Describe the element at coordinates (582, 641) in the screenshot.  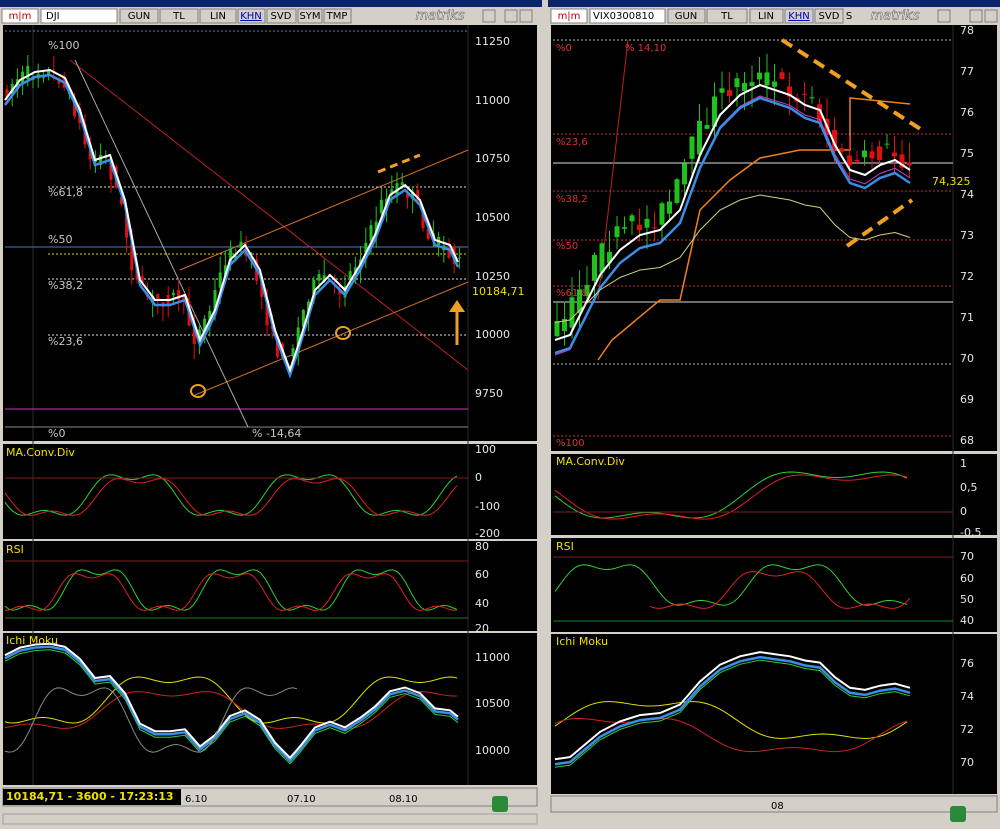
I see `panel-title: Ichi Moku` at that location.